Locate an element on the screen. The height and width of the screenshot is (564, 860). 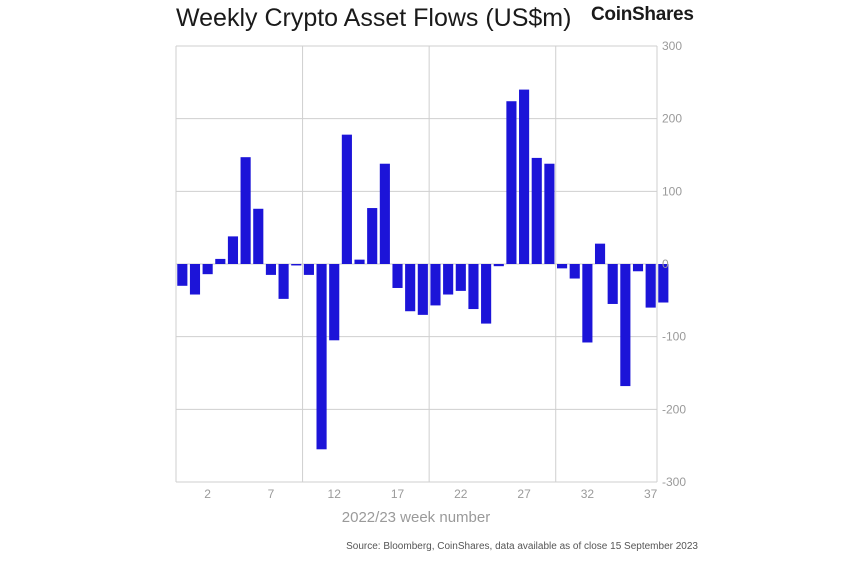
x-tick-label: 37 is located at coordinates (651, 494).